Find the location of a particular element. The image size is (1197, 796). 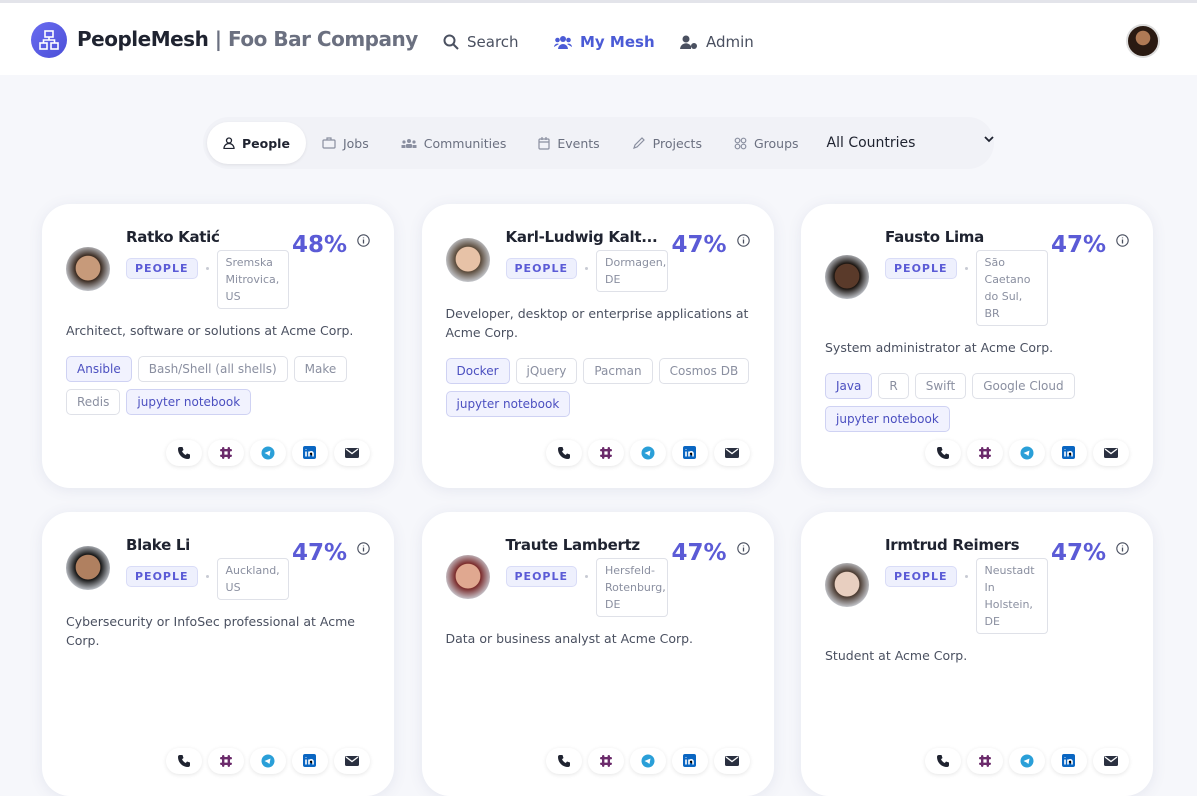

person-name: Irmtrud Reimers is located at coordinates (952, 545).